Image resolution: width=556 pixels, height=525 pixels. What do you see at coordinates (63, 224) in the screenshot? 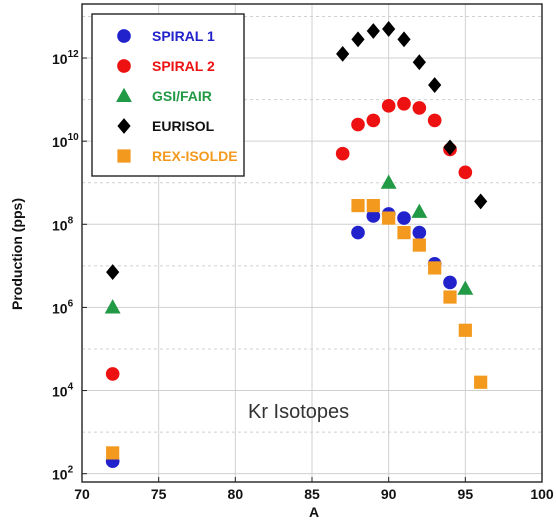
I see `y-tick-label: 10⁸` at bounding box center [63, 224].